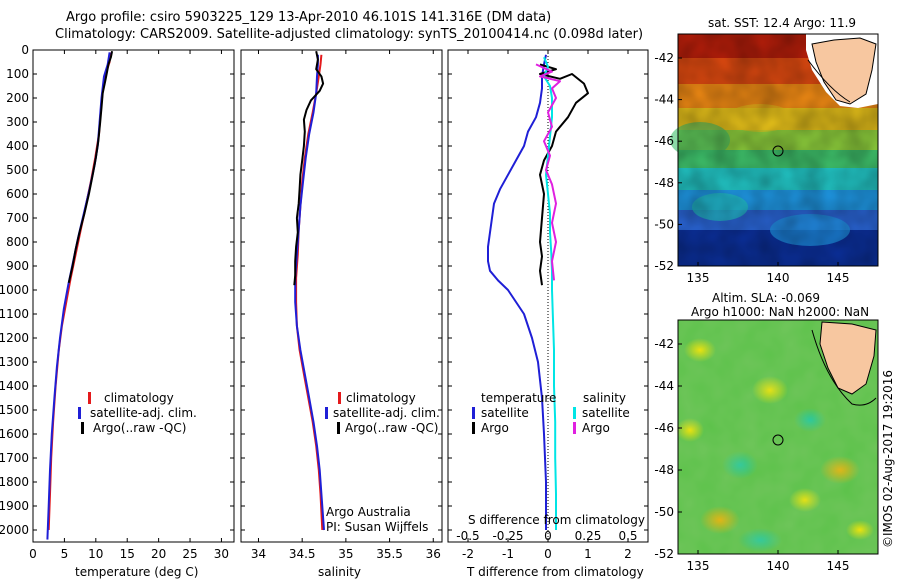 The height and width of the screenshot is (580, 900). What do you see at coordinates (127, 554) in the screenshot?
I see `x-tick-label: 15` at bounding box center [127, 554].